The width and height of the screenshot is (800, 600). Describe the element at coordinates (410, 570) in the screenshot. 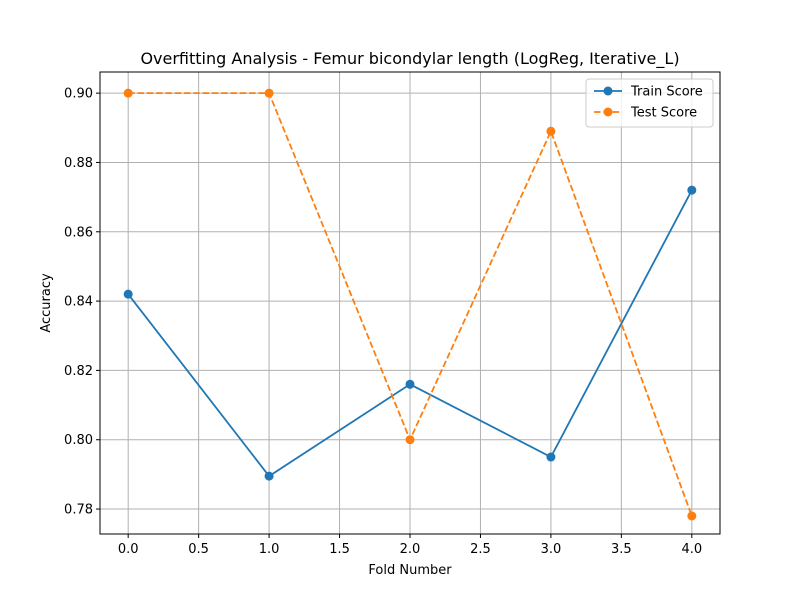

I see `x-axis-label: Fold Number` at that location.